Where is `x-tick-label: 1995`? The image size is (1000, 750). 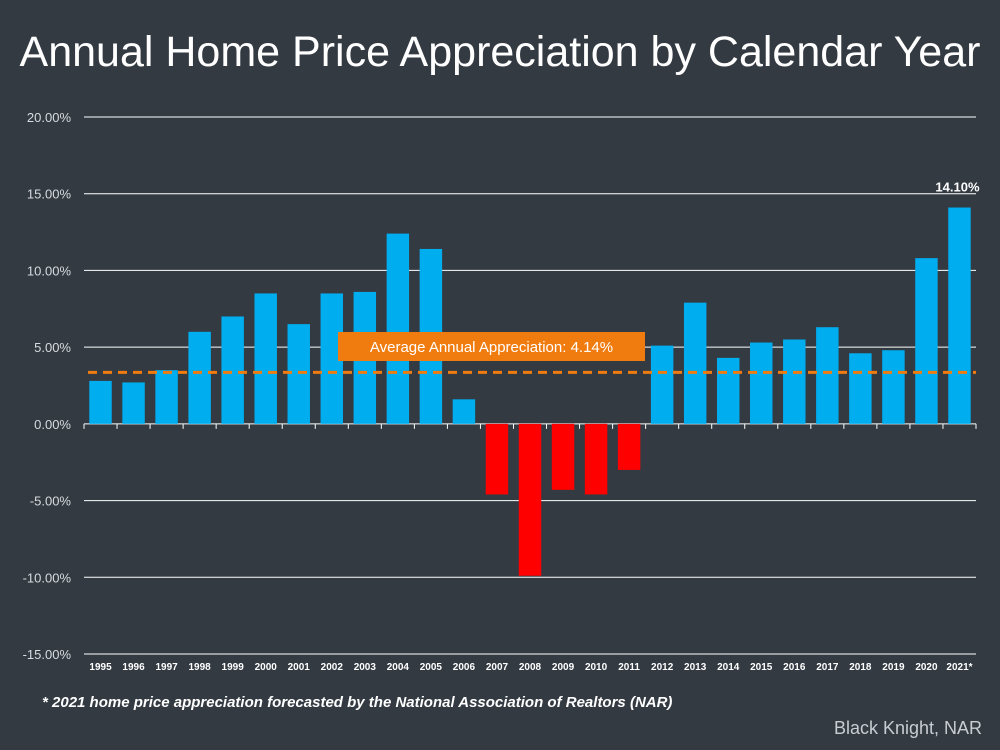
x-tick-label: 1995 is located at coordinates (100, 667).